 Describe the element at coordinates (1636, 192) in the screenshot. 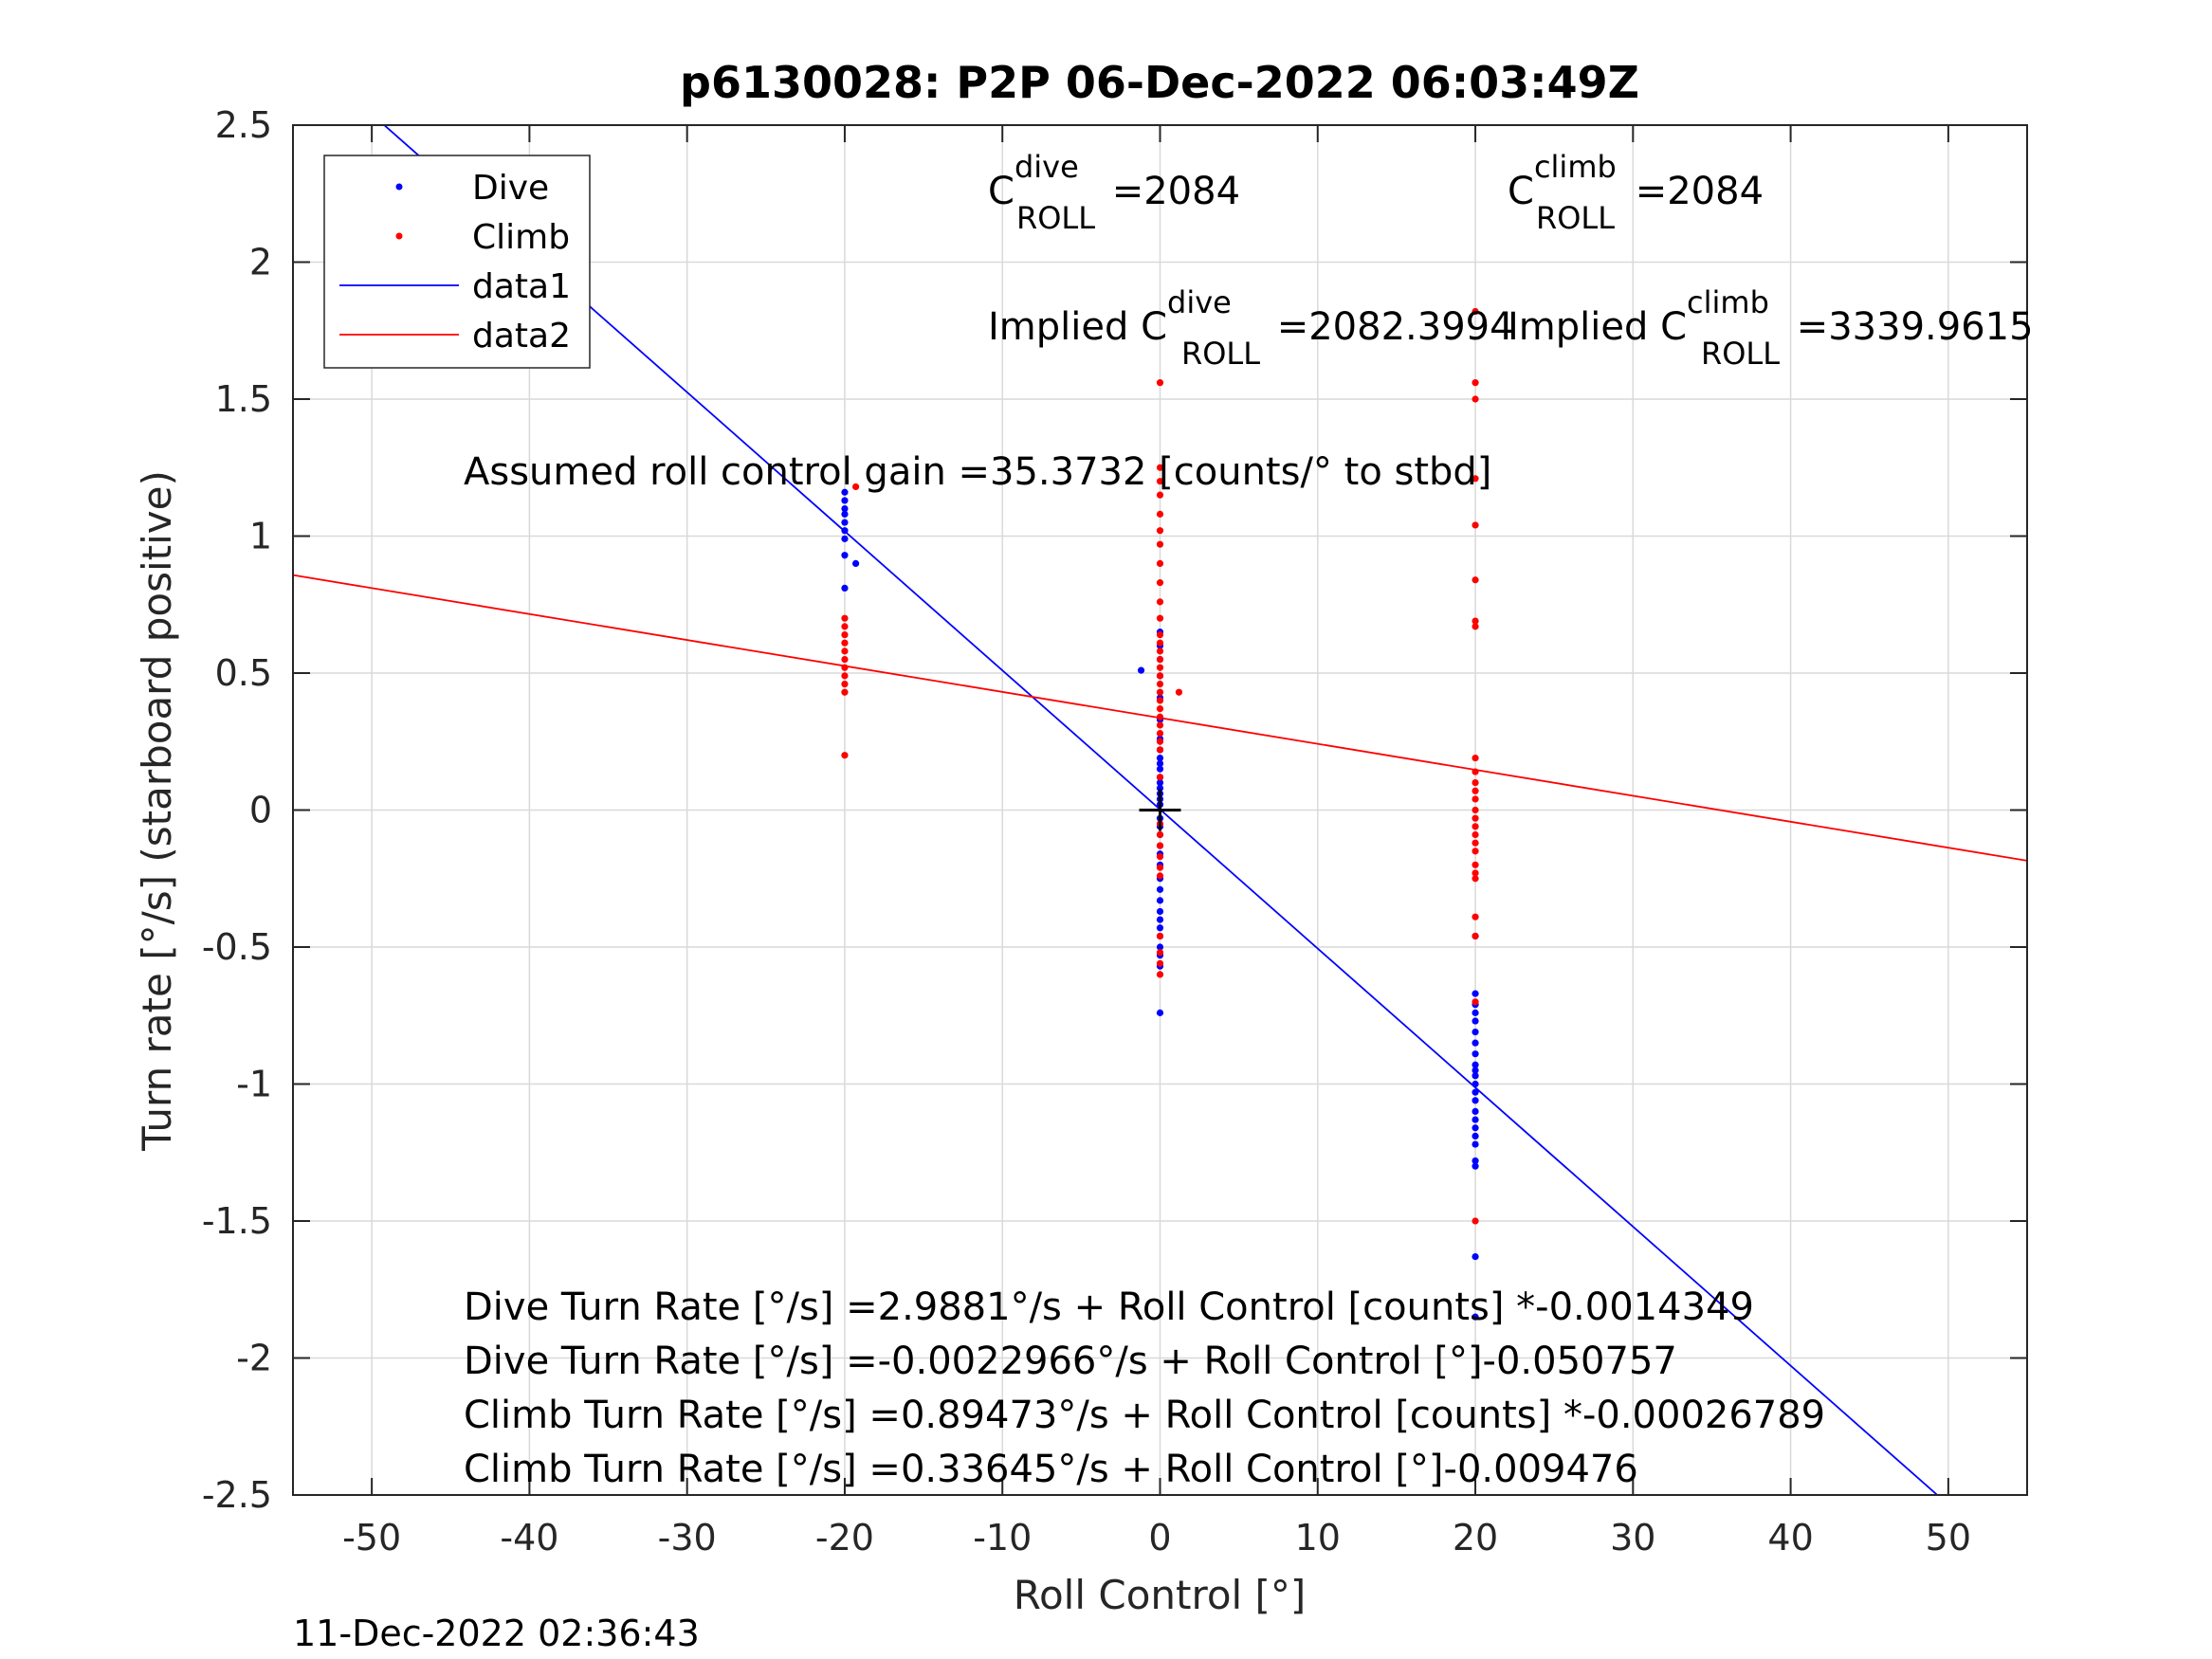

I see `c-climb-annotation: Cclimb ROLL =2084` at that location.